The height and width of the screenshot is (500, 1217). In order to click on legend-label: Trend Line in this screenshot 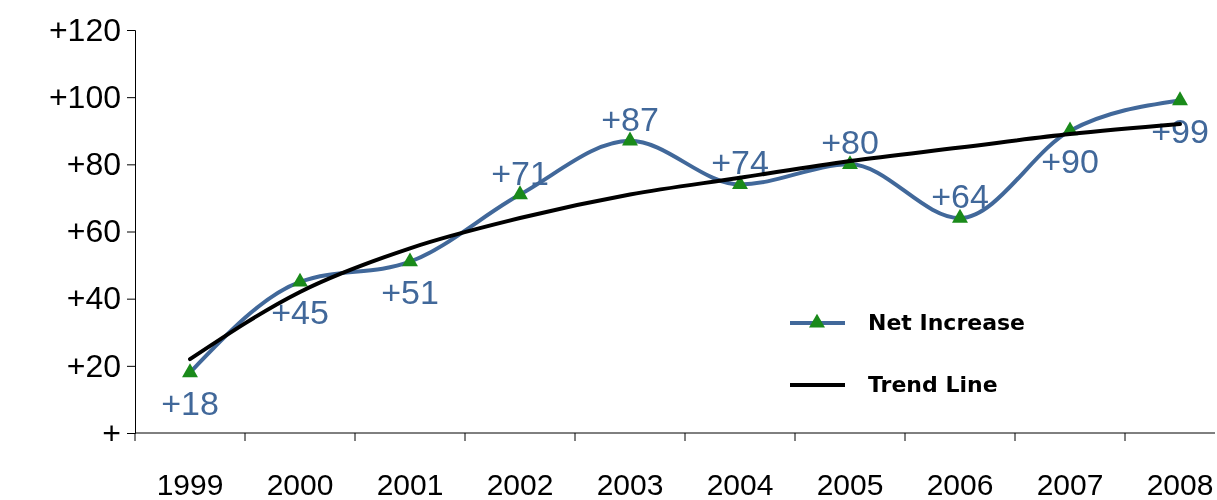, I will do `click(933, 384)`.